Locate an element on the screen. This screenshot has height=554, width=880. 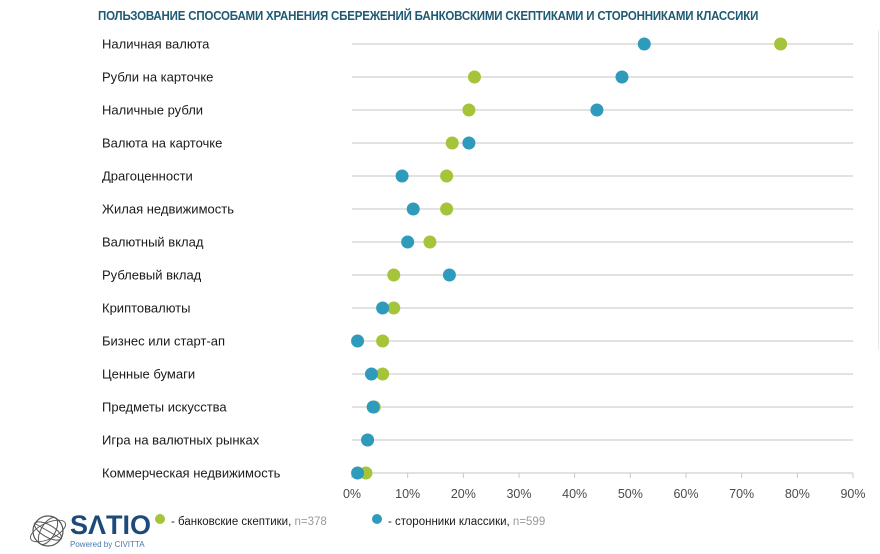
x-tick-label: 50% is located at coordinates (630, 494).